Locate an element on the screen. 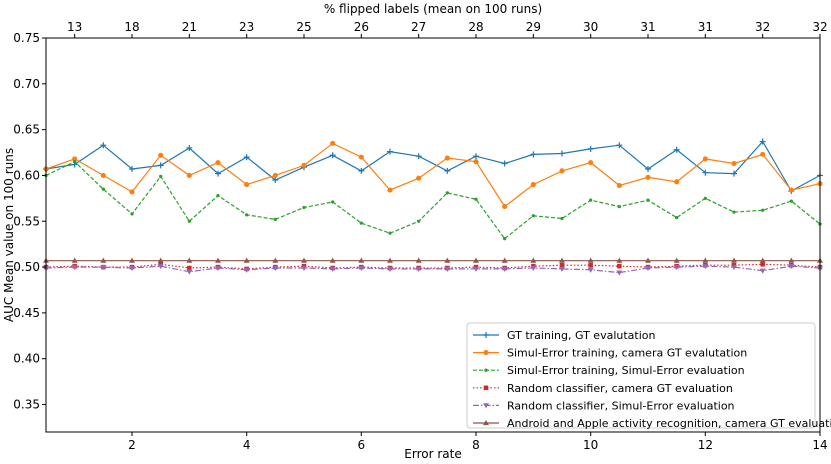 This screenshot has height=464, width=831. legend-item: Random classifier, camera GT evaluation is located at coordinates (603, 388).